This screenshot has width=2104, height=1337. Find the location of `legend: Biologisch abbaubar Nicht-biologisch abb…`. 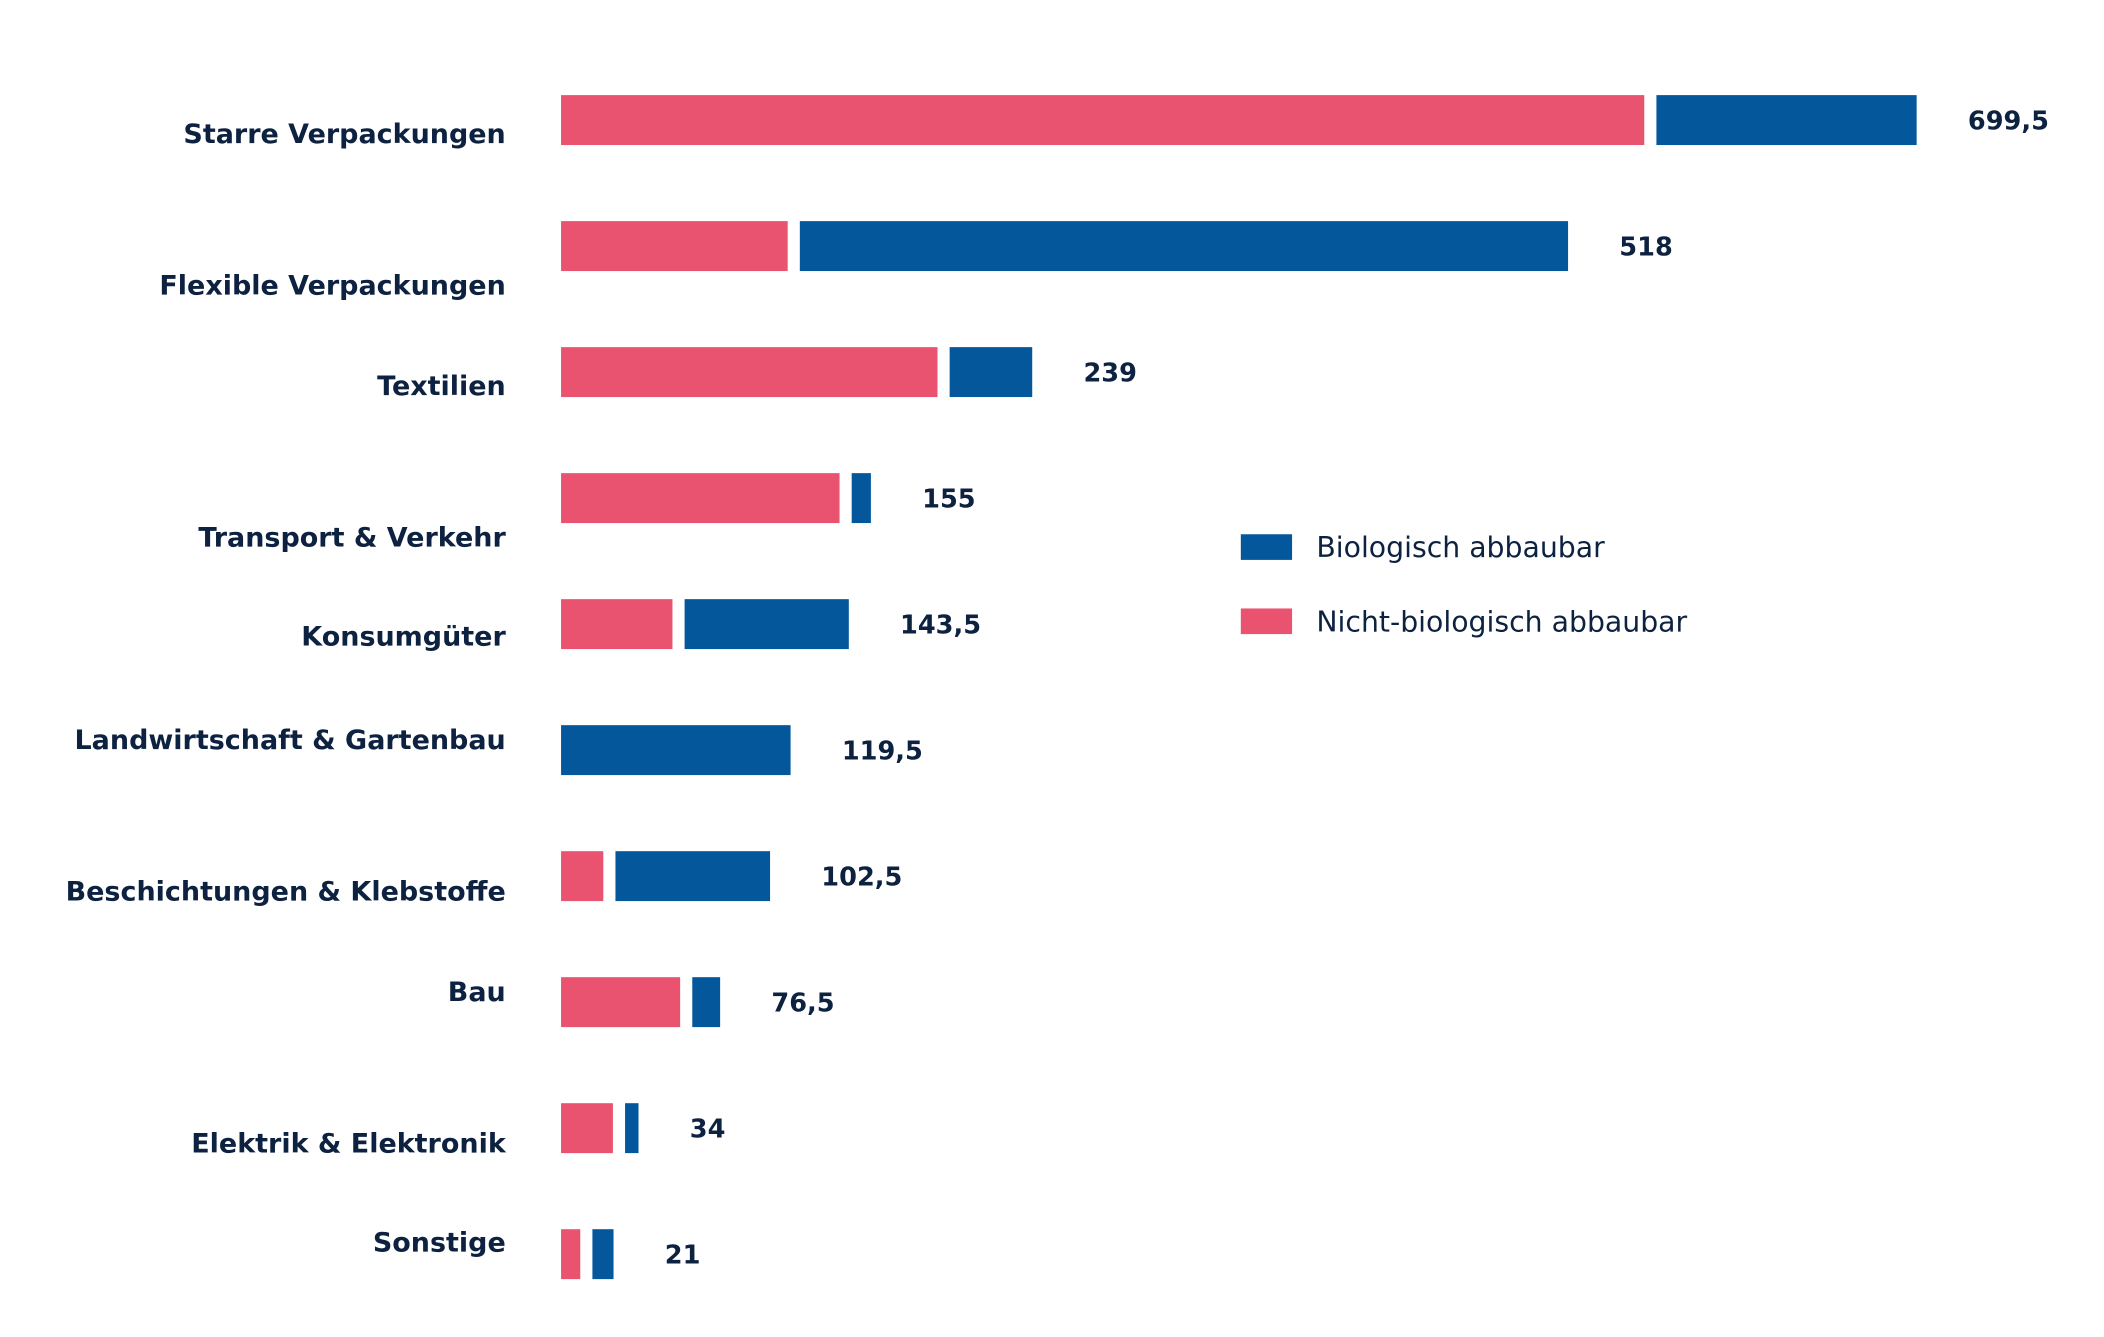

legend: Biologisch abbaubar Nicht-biologisch abb… is located at coordinates (1464, 584).